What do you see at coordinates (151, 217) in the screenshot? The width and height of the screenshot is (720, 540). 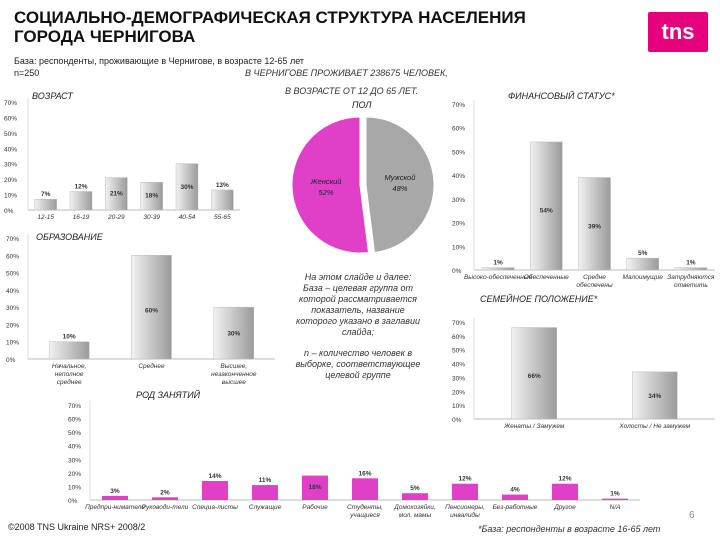 I see `category-label: 30-39` at bounding box center [151, 217].